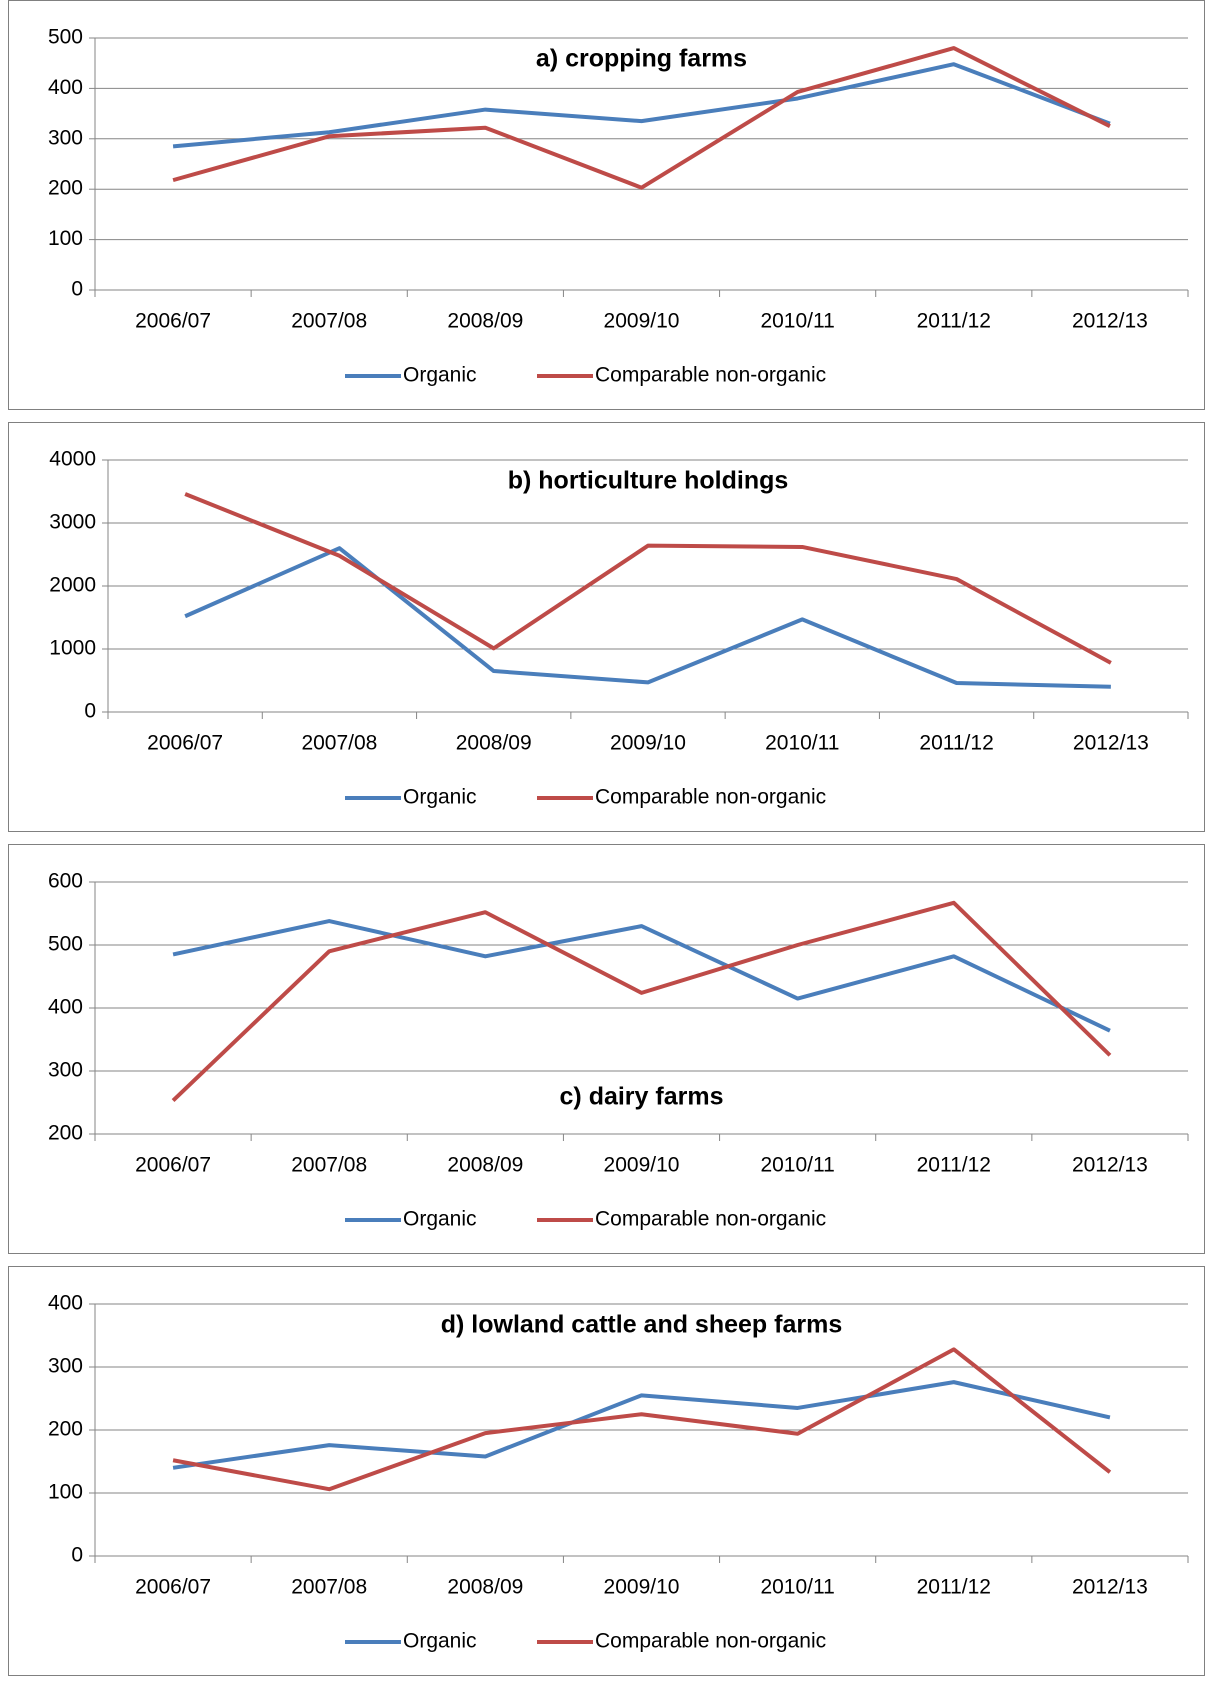  I want to click on y-tick-label: 3000, so click(72, 522).